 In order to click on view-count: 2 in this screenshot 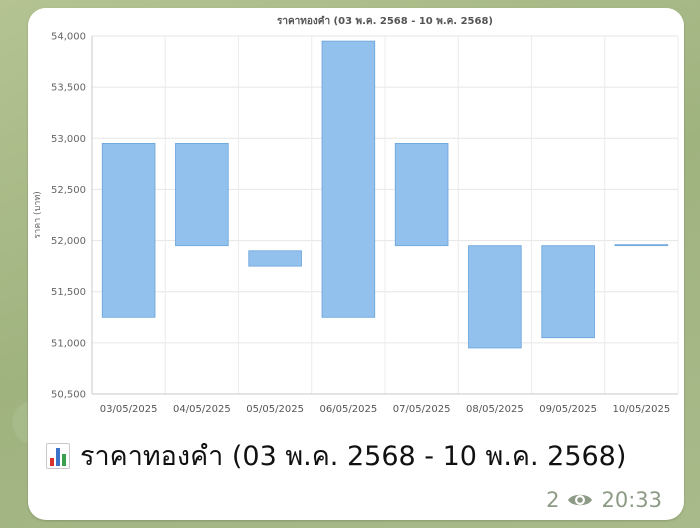, I will do `click(553, 500)`.